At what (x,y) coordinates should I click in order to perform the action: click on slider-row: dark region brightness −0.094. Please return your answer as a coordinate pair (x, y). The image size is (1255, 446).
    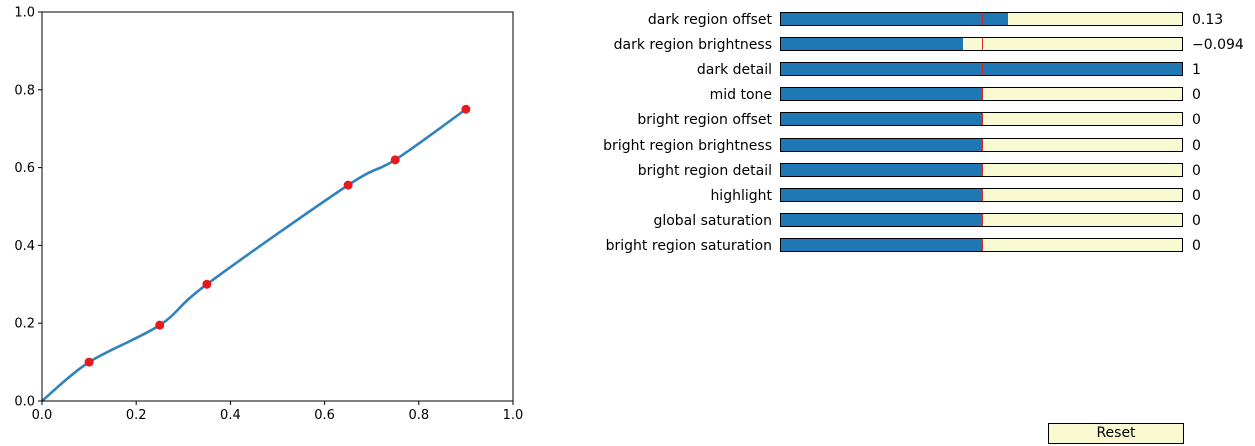
    Looking at the image, I should click on (627, 45).